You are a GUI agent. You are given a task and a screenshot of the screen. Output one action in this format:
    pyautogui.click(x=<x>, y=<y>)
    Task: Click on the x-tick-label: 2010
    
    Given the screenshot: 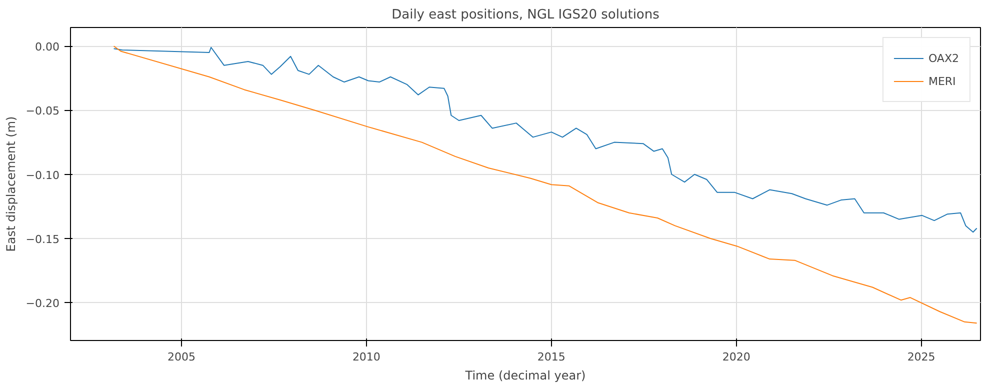 What is the action you would take?
    pyautogui.click(x=366, y=357)
    